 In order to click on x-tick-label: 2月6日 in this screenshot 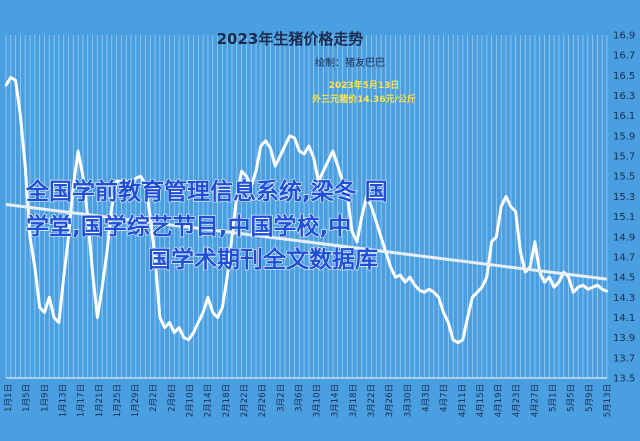, I will do `click(172, 398)`.